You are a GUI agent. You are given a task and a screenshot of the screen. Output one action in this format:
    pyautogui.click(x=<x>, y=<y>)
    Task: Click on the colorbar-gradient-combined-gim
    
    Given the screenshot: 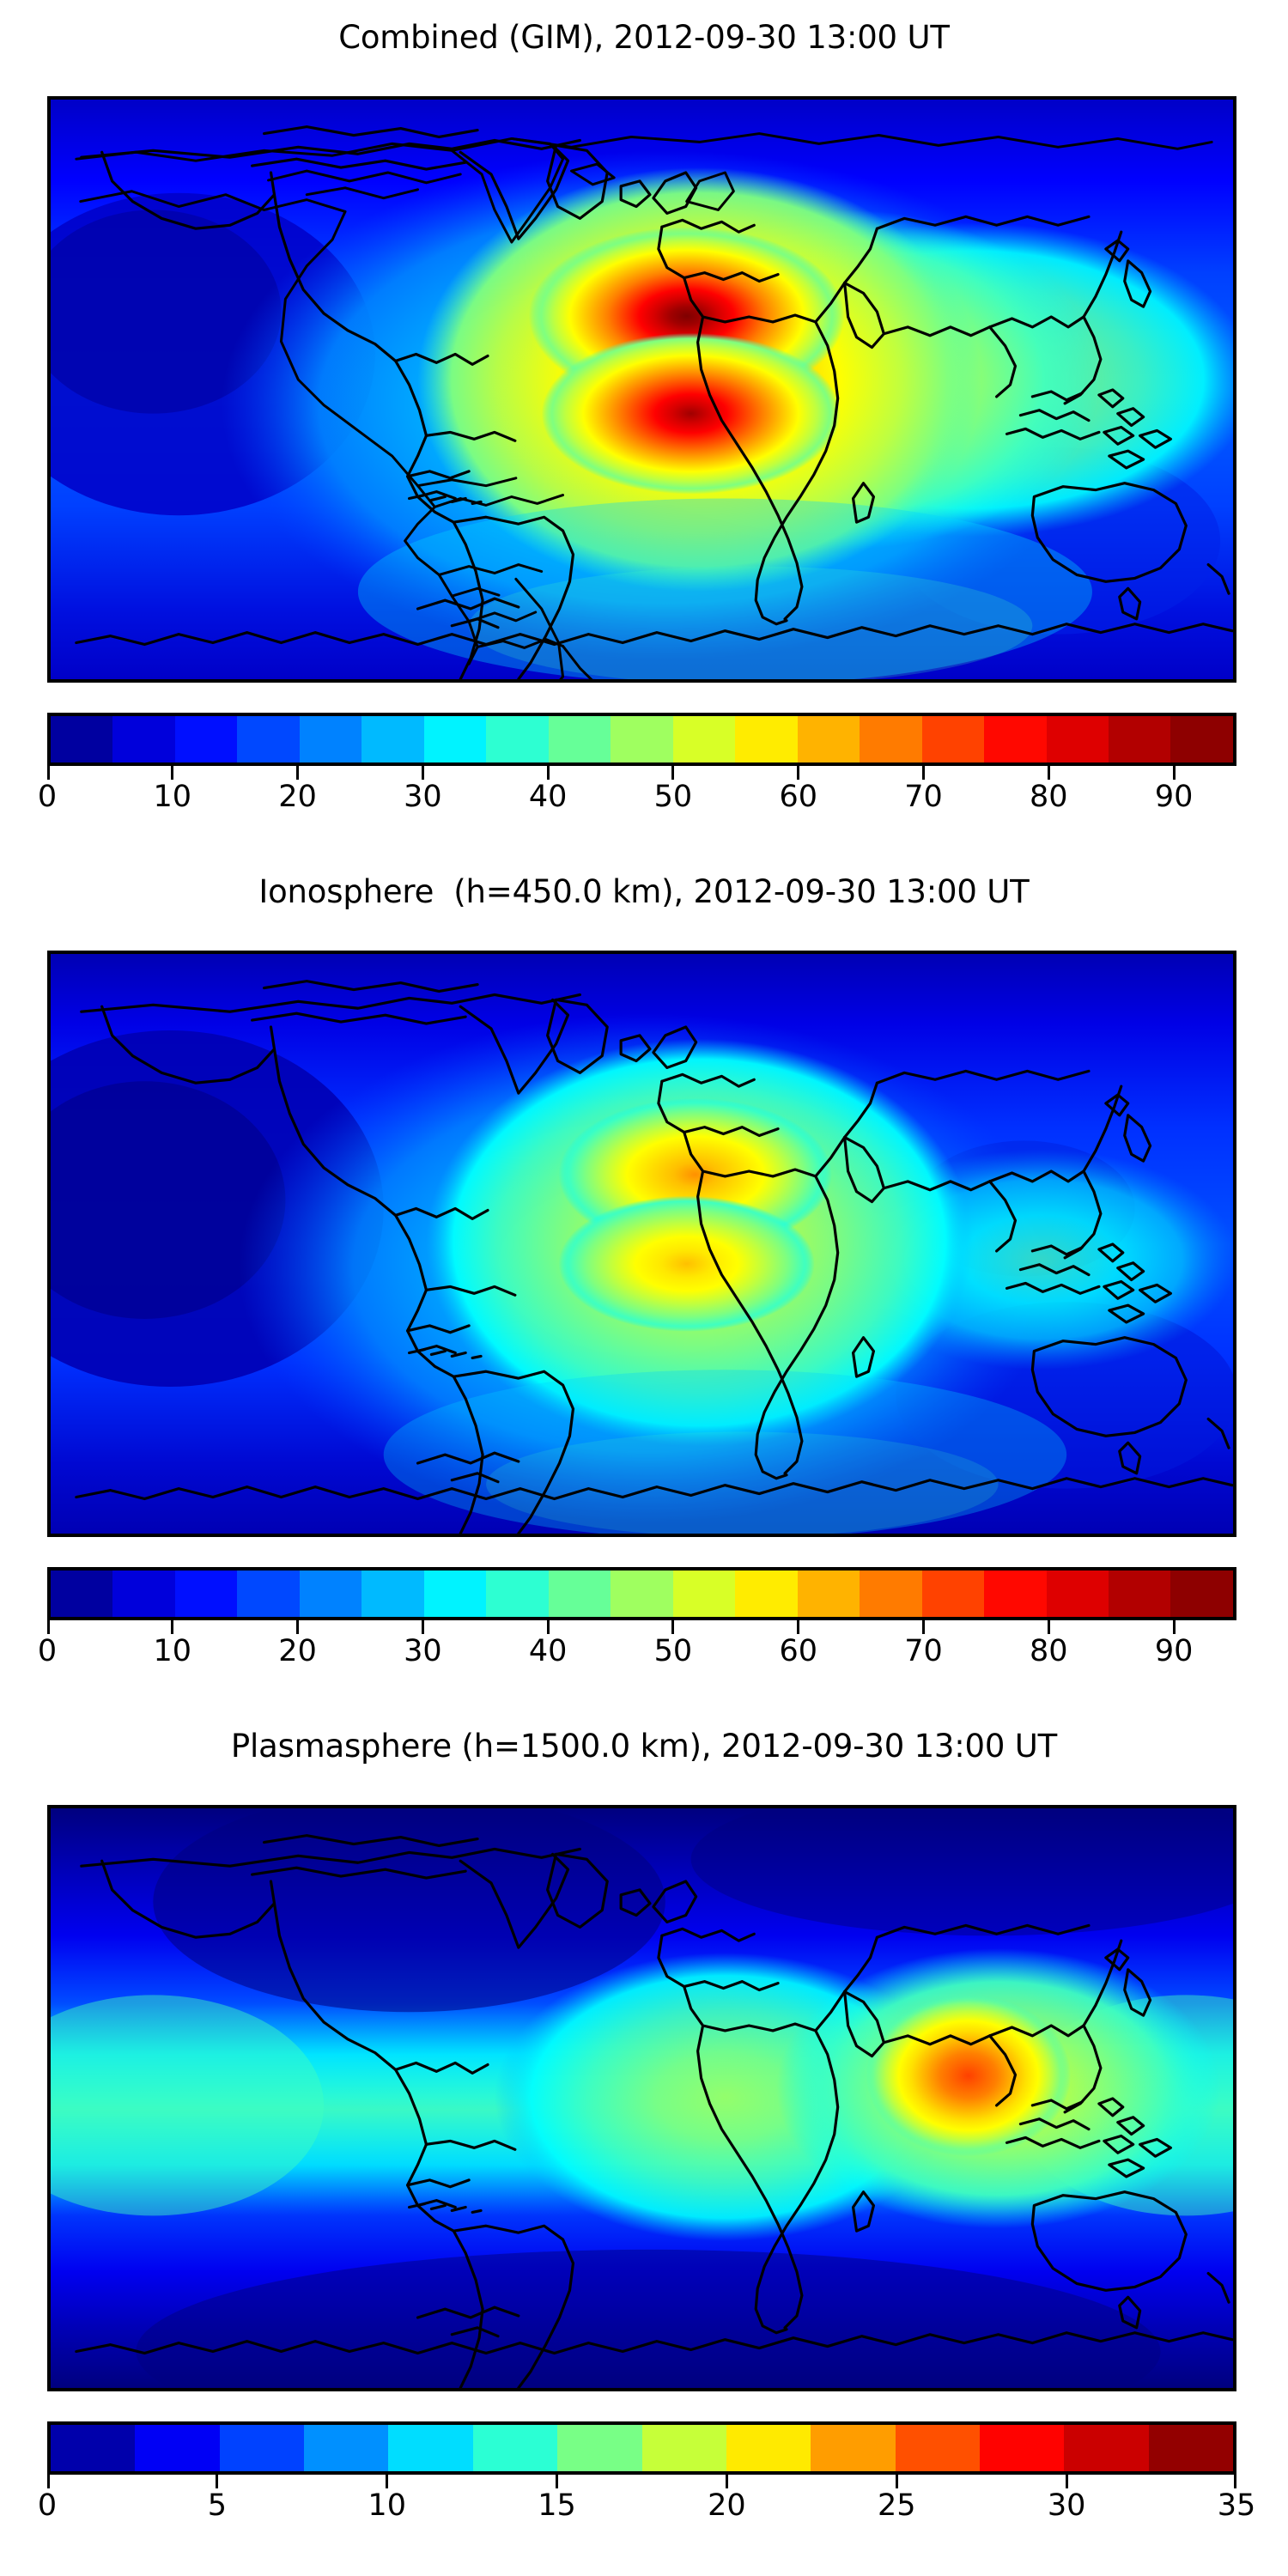 What is the action you would take?
    pyautogui.click(x=641, y=739)
    